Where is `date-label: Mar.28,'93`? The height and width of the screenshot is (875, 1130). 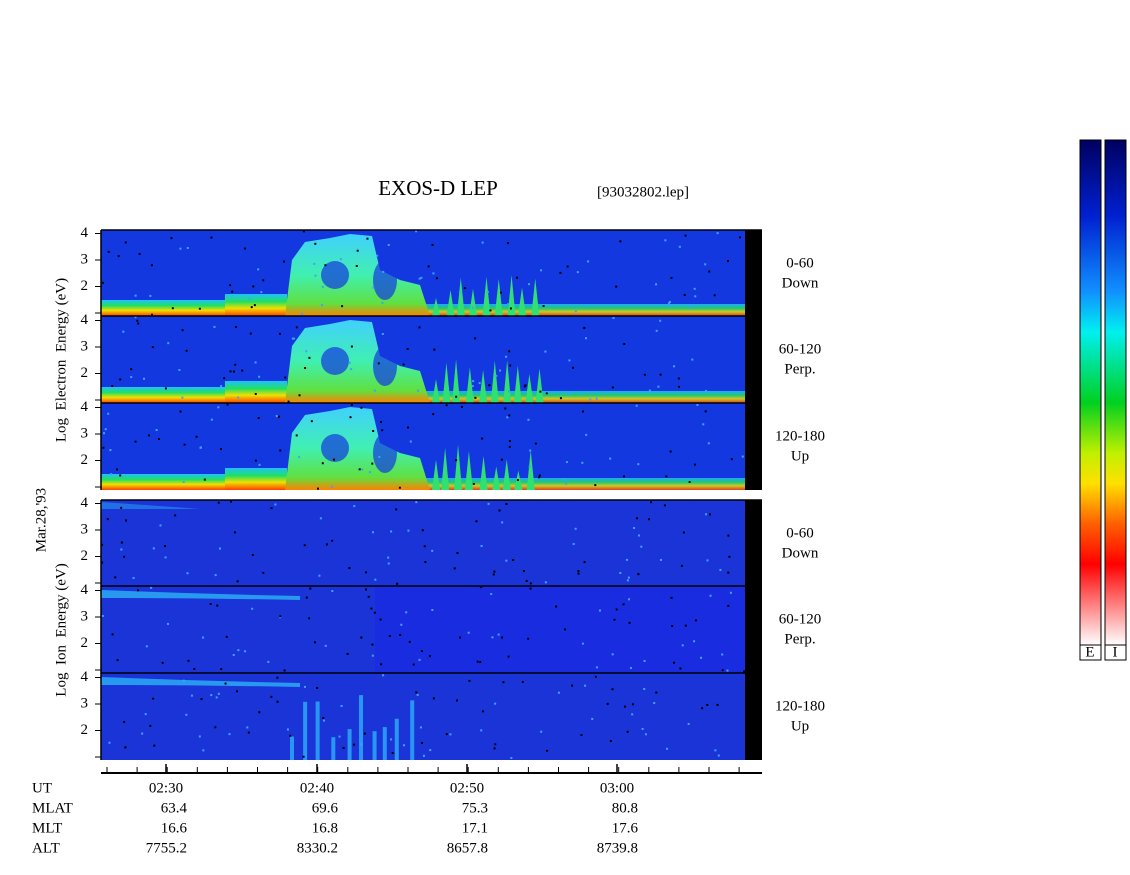
date-label: Mar.28,'93 is located at coordinates (41, 520).